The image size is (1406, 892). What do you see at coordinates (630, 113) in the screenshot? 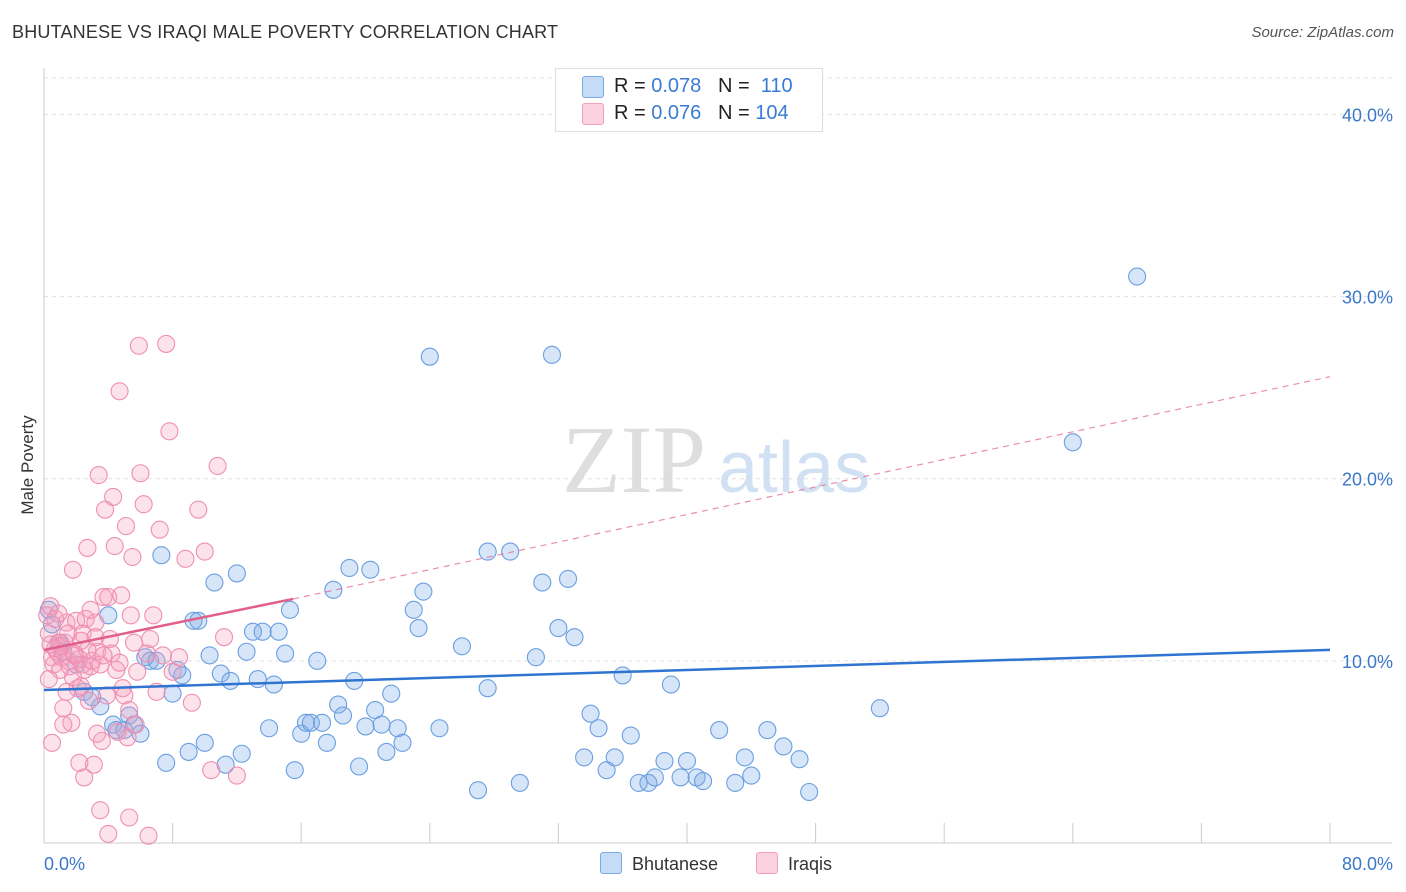
I see `r-label: R =` at bounding box center [630, 113].